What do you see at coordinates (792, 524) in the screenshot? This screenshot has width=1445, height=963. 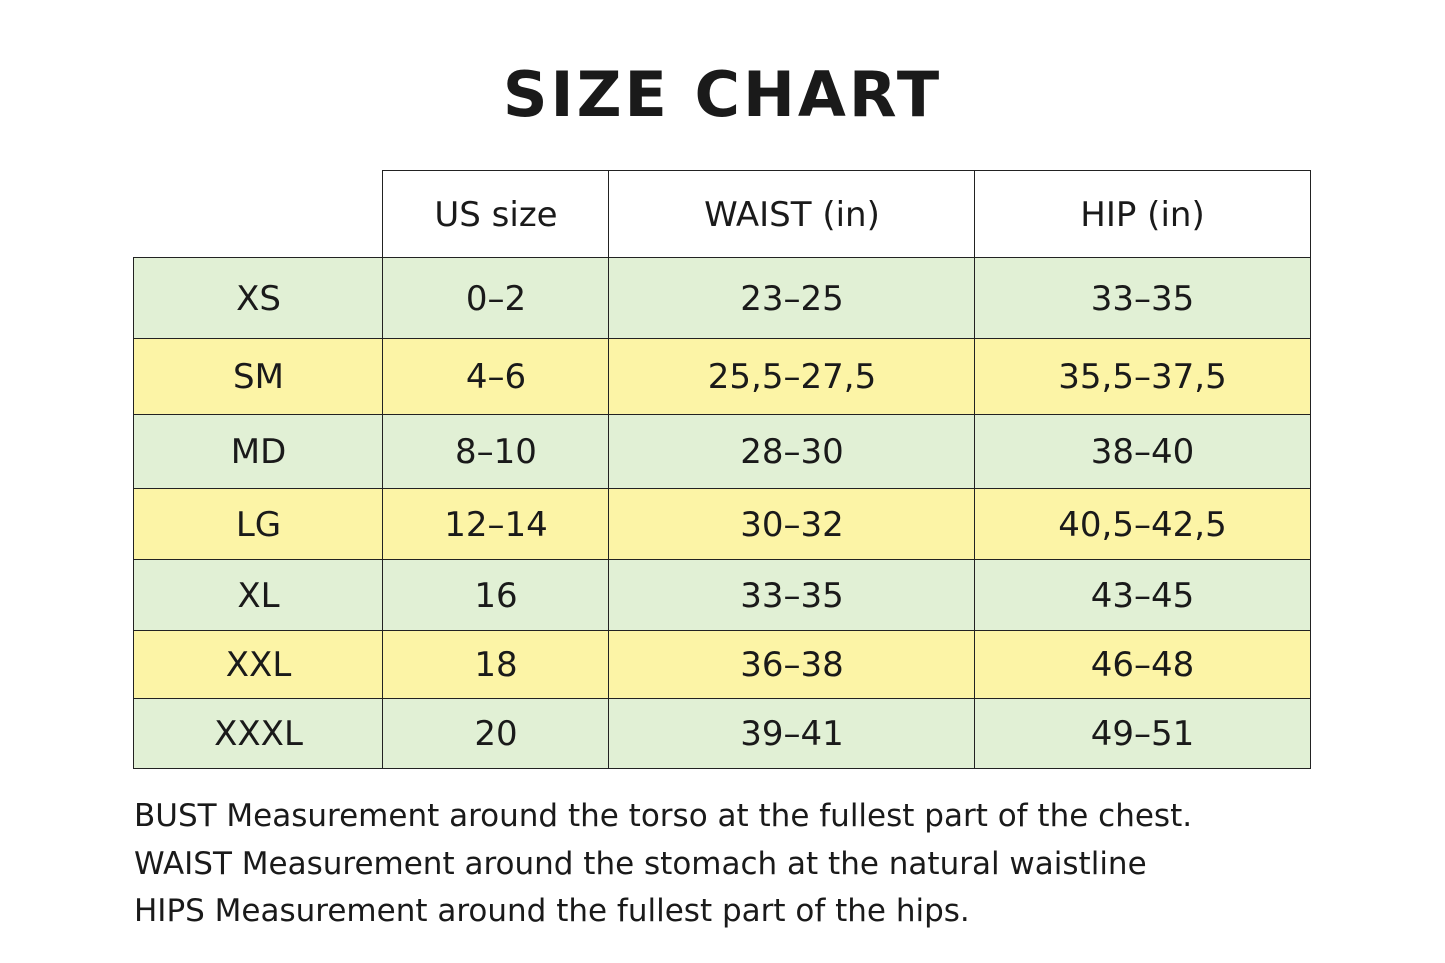 I see `table-cell: 30–32` at bounding box center [792, 524].